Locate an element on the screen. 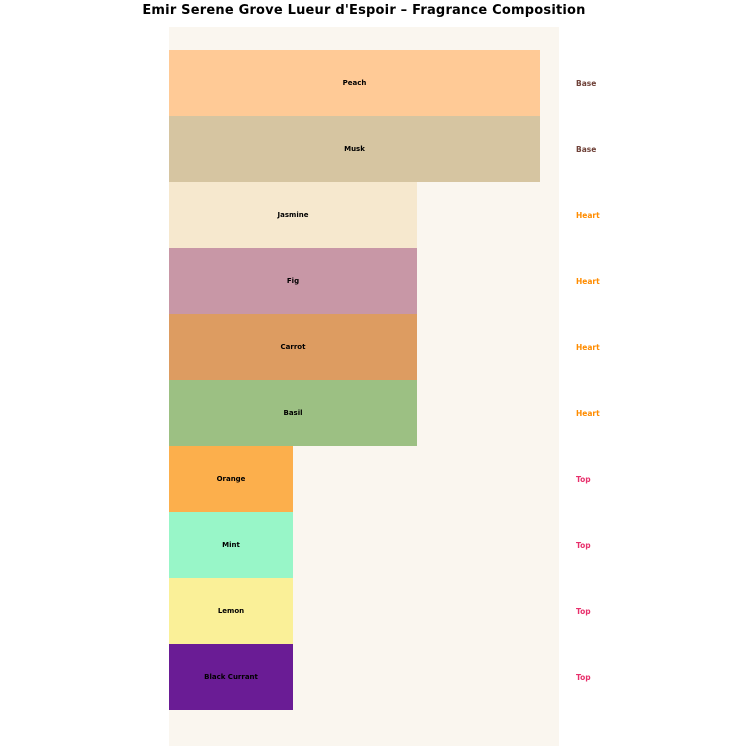  bar-label: Lemon is located at coordinates (231, 611).